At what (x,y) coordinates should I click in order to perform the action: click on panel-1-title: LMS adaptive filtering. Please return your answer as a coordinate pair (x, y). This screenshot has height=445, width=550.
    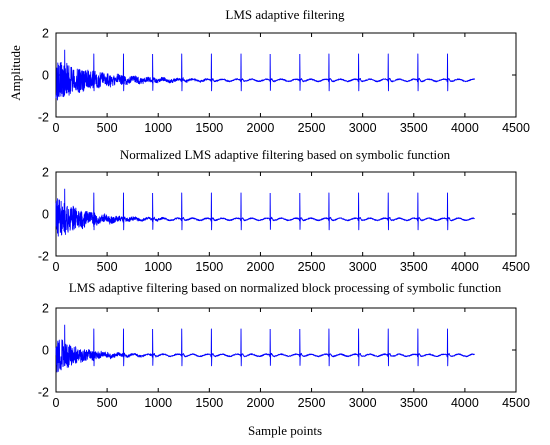
    Looking at the image, I should click on (285, 14).